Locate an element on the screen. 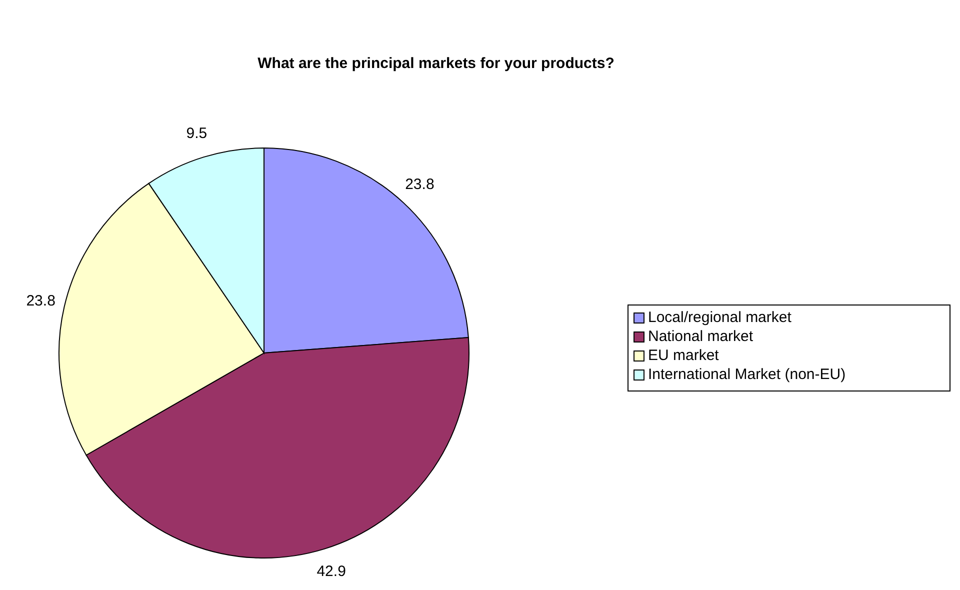  legend-label: Local/regional market is located at coordinates (720, 317).